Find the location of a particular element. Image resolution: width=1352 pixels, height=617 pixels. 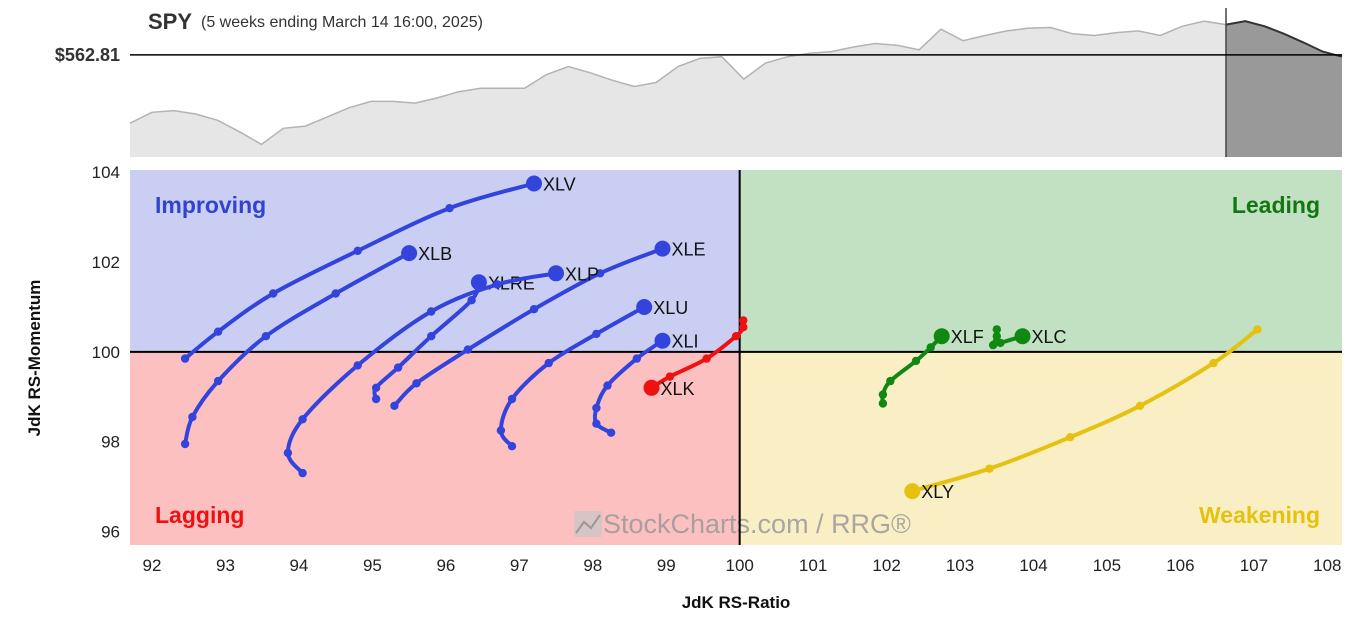

x-tick-label: 96 is located at coordinates (445, 565).